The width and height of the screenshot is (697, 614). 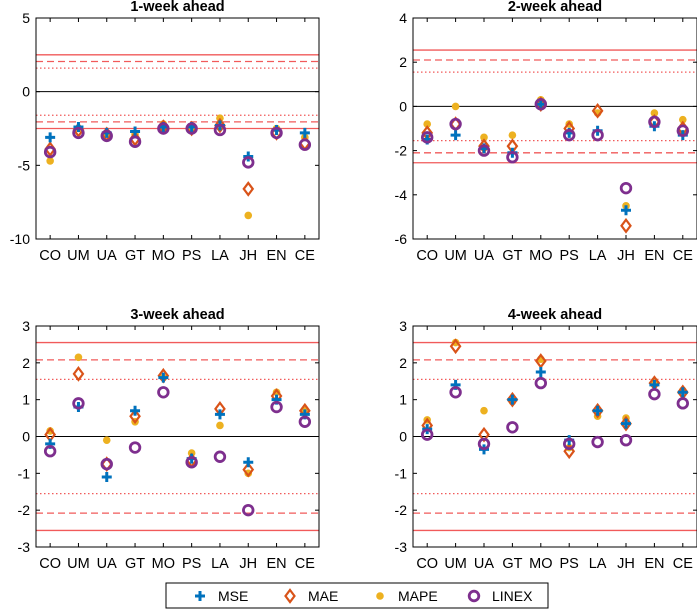 I want to click on legend-label-mse: MSE, so click(x=233, y=596).